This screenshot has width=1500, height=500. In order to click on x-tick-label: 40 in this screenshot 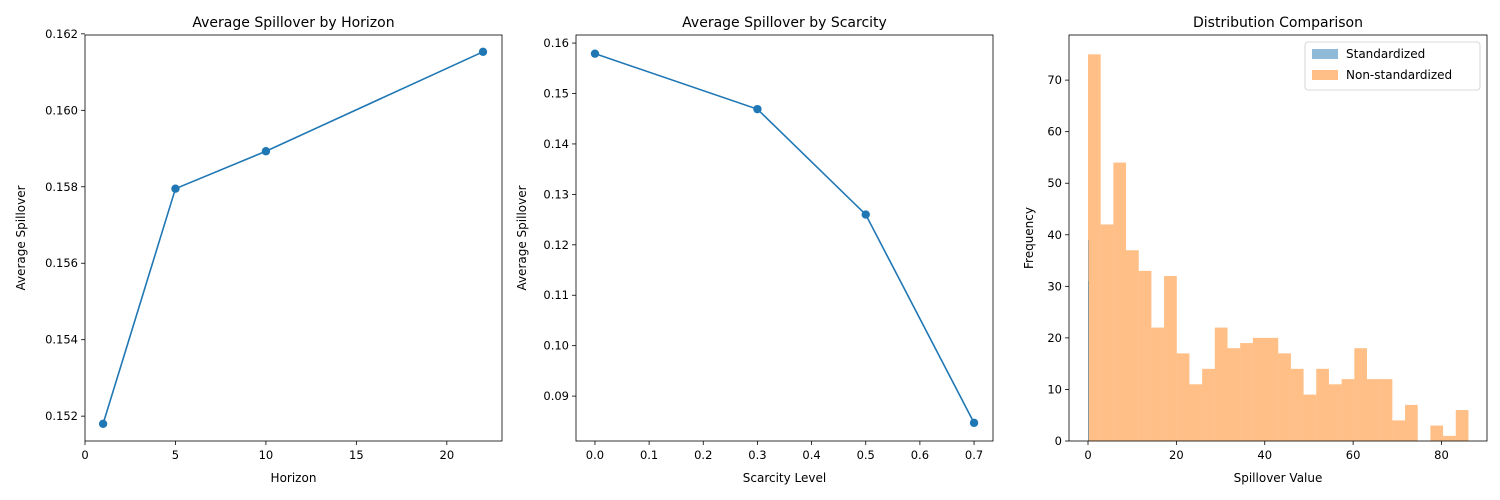, I will do `click(1264, 455)`.